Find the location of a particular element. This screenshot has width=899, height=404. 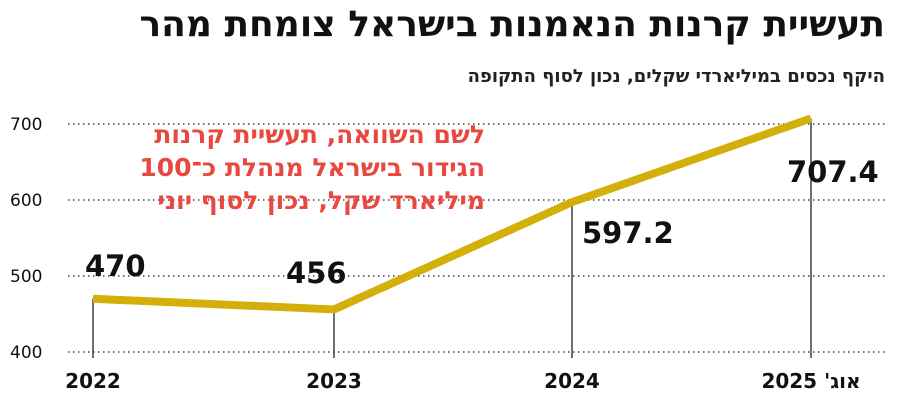

y-tick-label: 400 is located at coordinates (26, 353).